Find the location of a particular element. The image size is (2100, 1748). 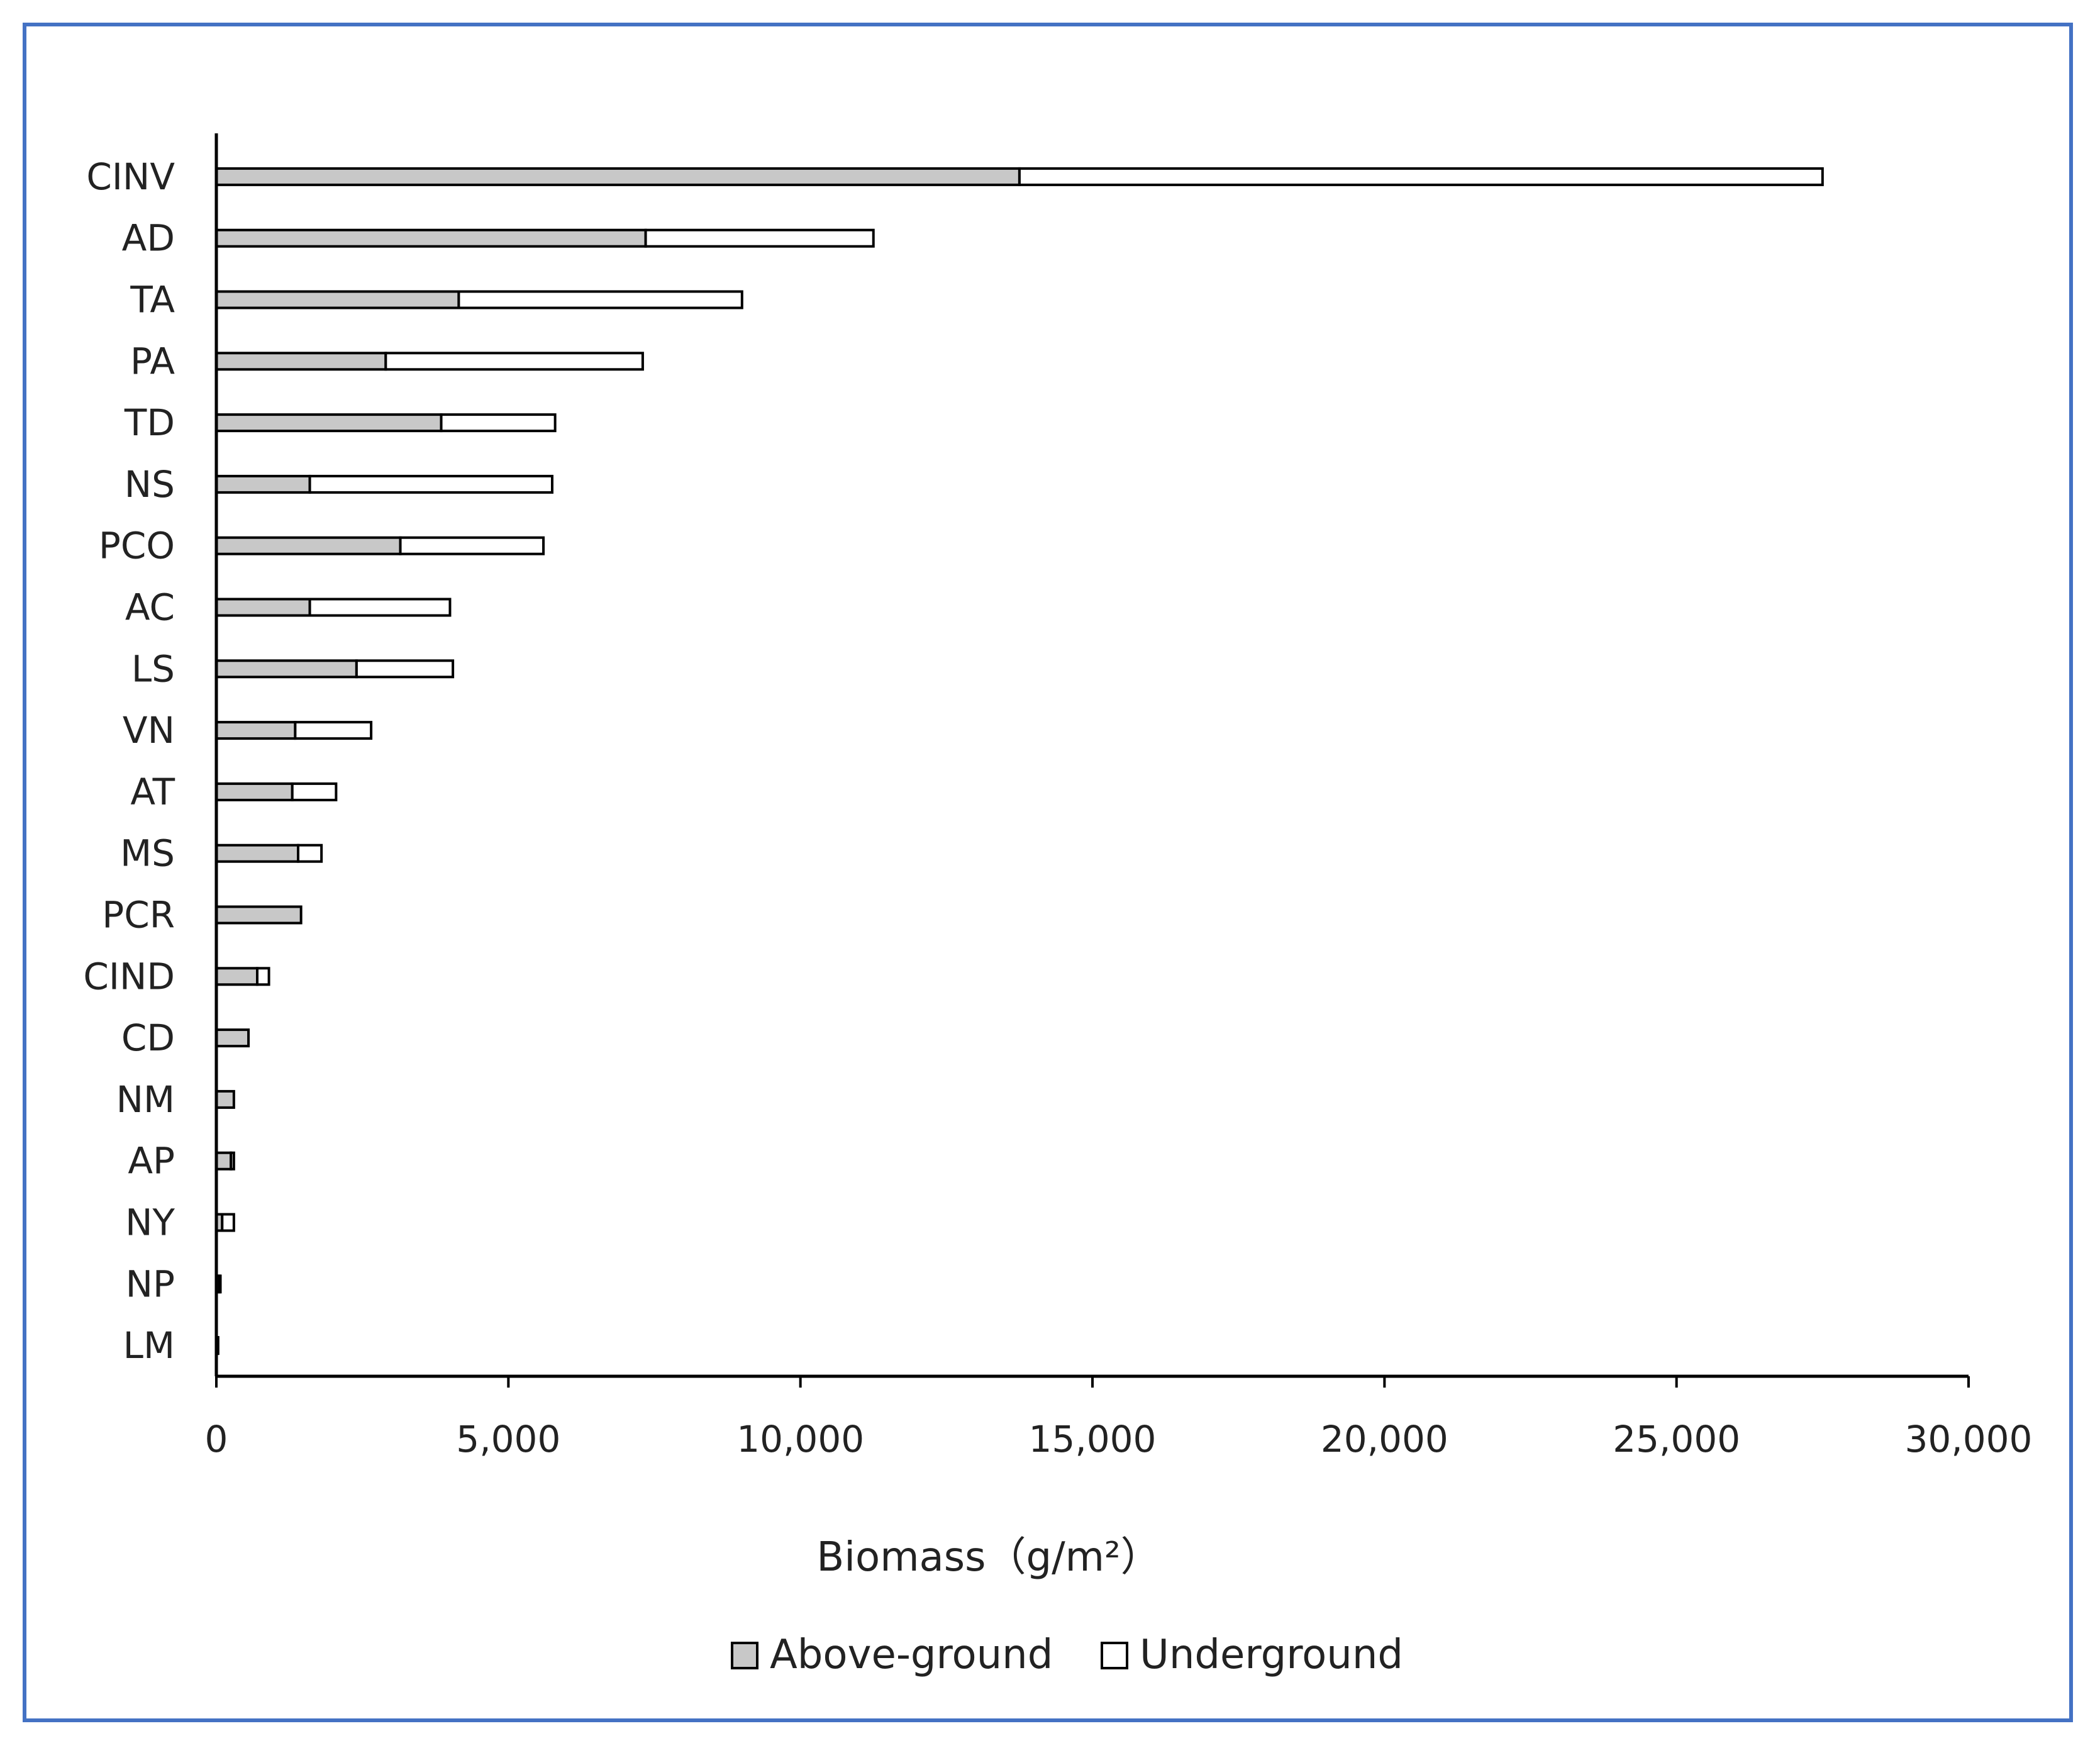

category-label-vn: VN is located at coordinates (149, 730).